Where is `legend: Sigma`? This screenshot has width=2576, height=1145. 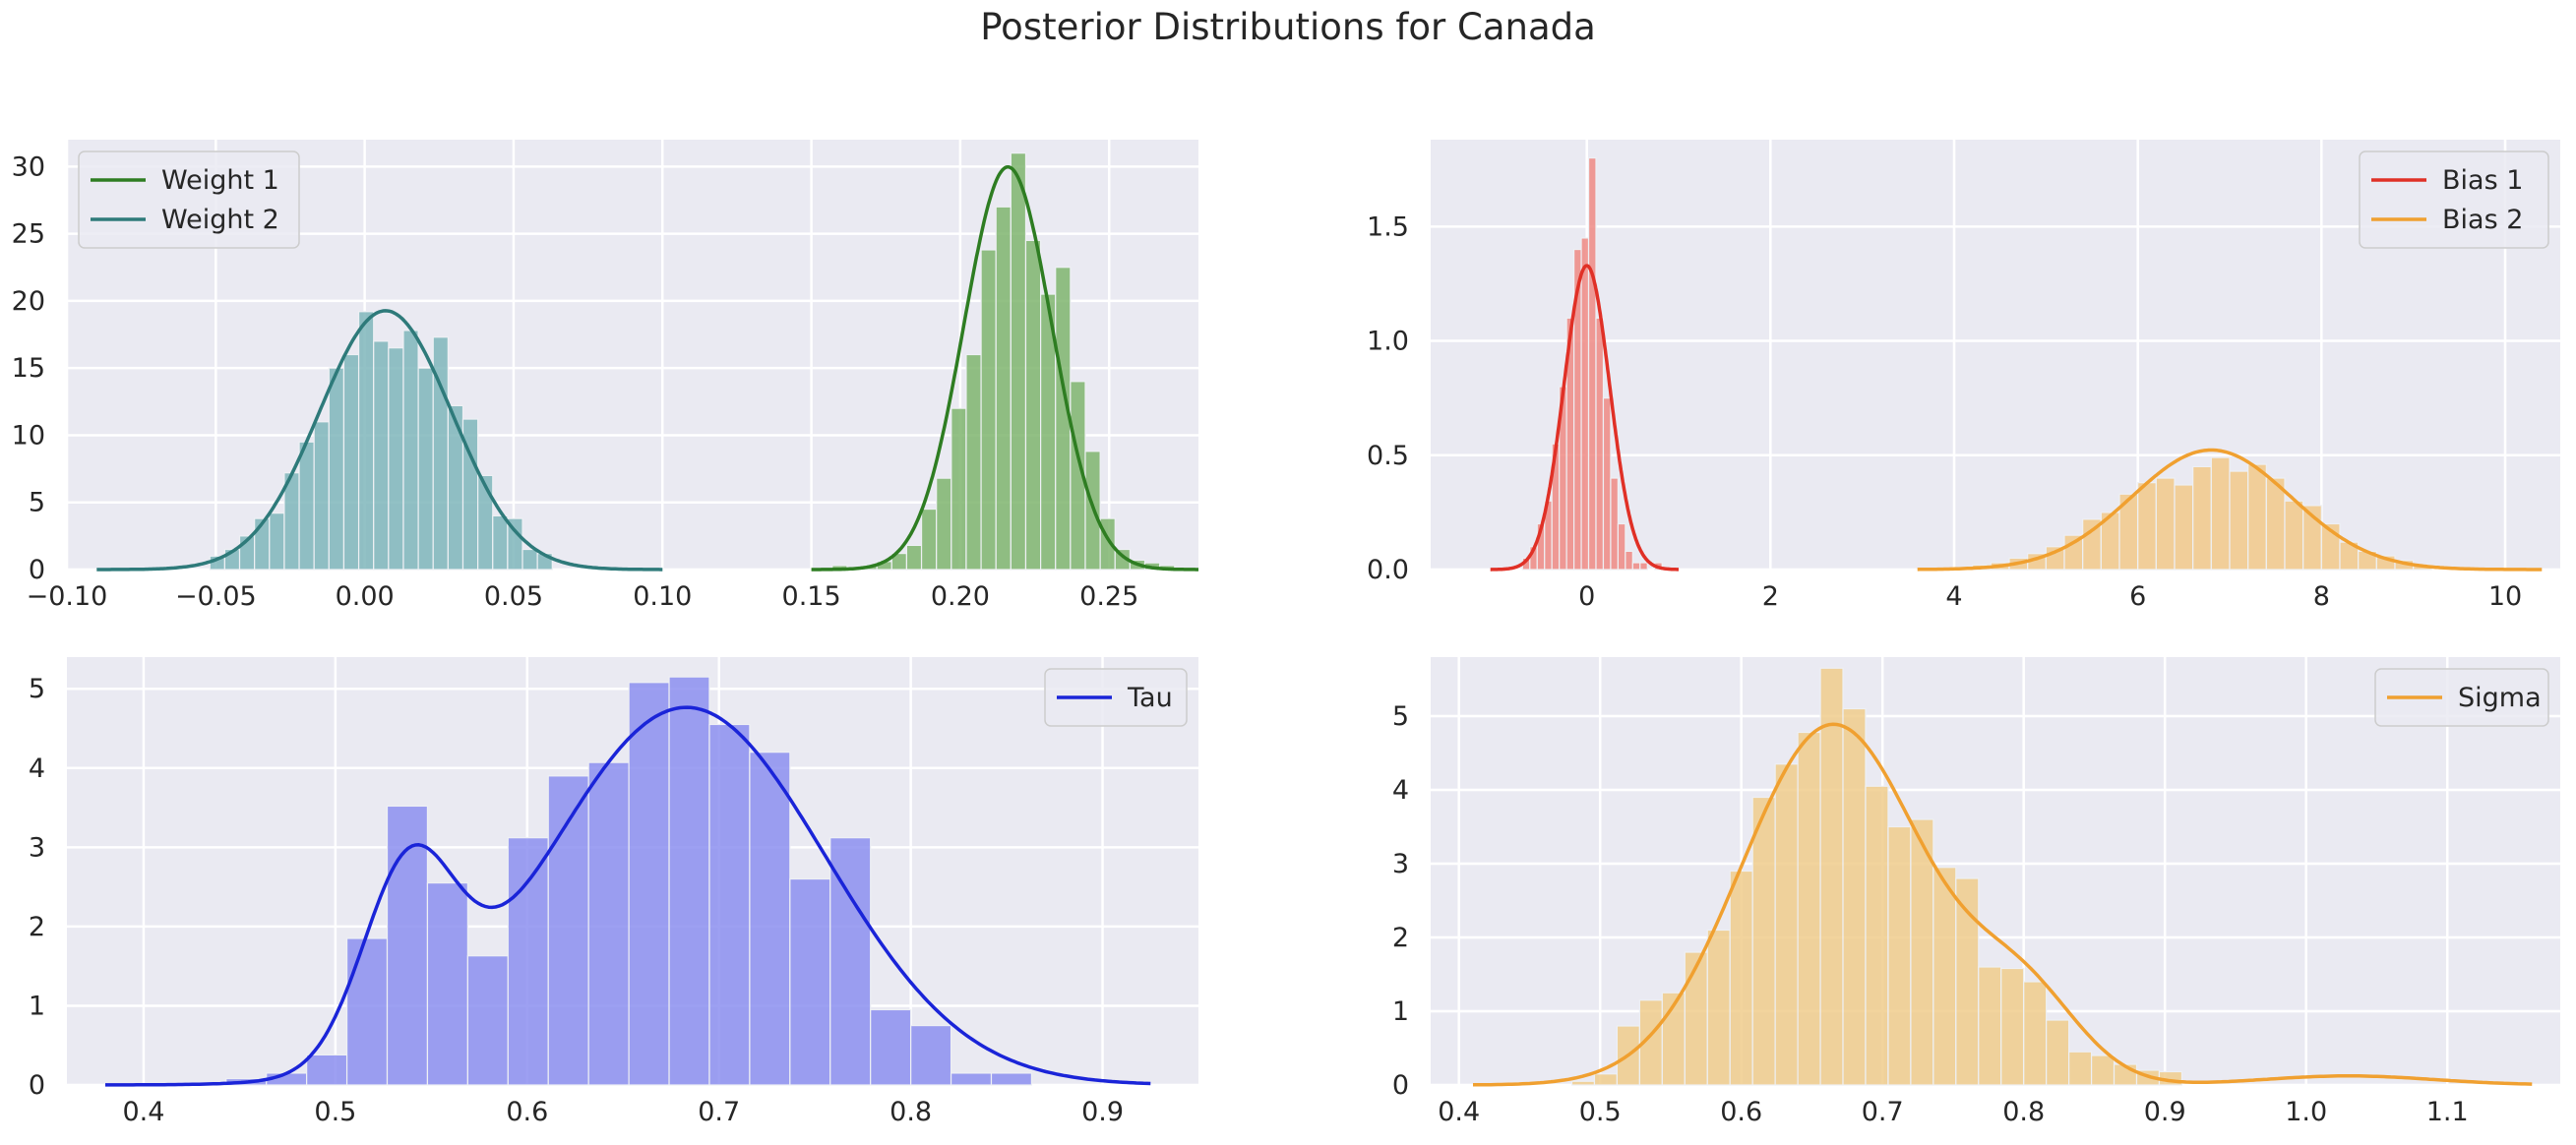 legend: Sigma is located at coordinates (2461, 697).